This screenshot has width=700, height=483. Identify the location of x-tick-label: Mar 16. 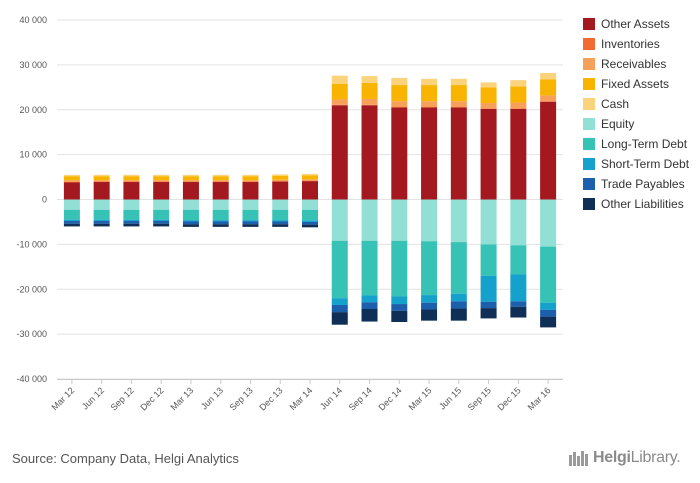
(539, 398).